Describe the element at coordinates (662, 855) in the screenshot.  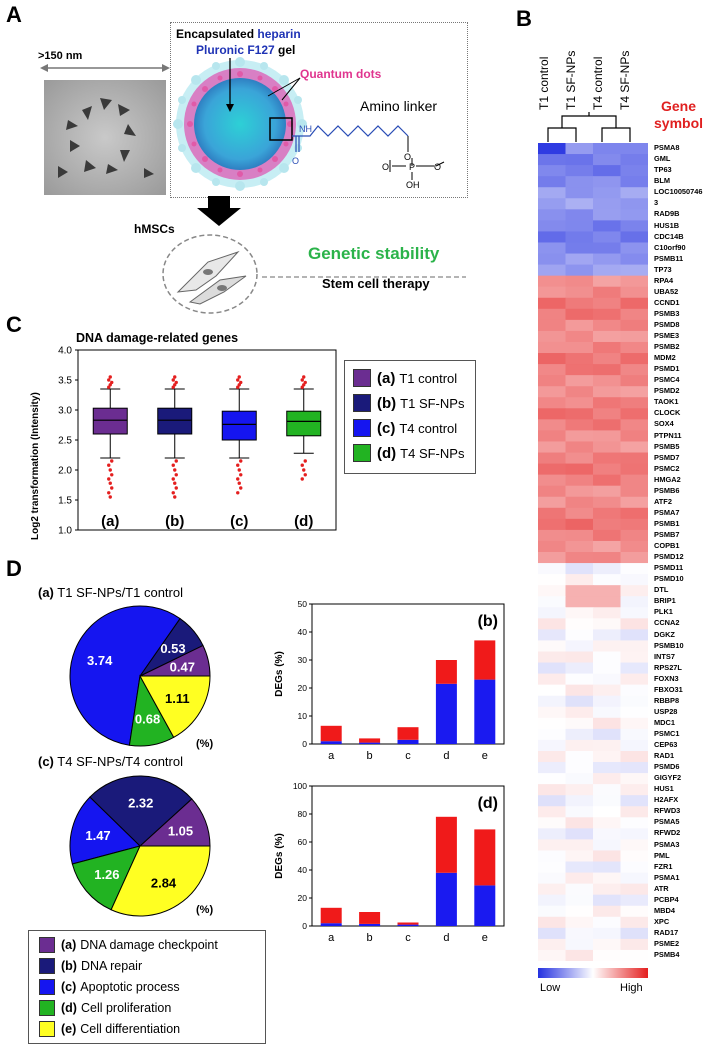
I see `gene-symbol: PML` at that location.